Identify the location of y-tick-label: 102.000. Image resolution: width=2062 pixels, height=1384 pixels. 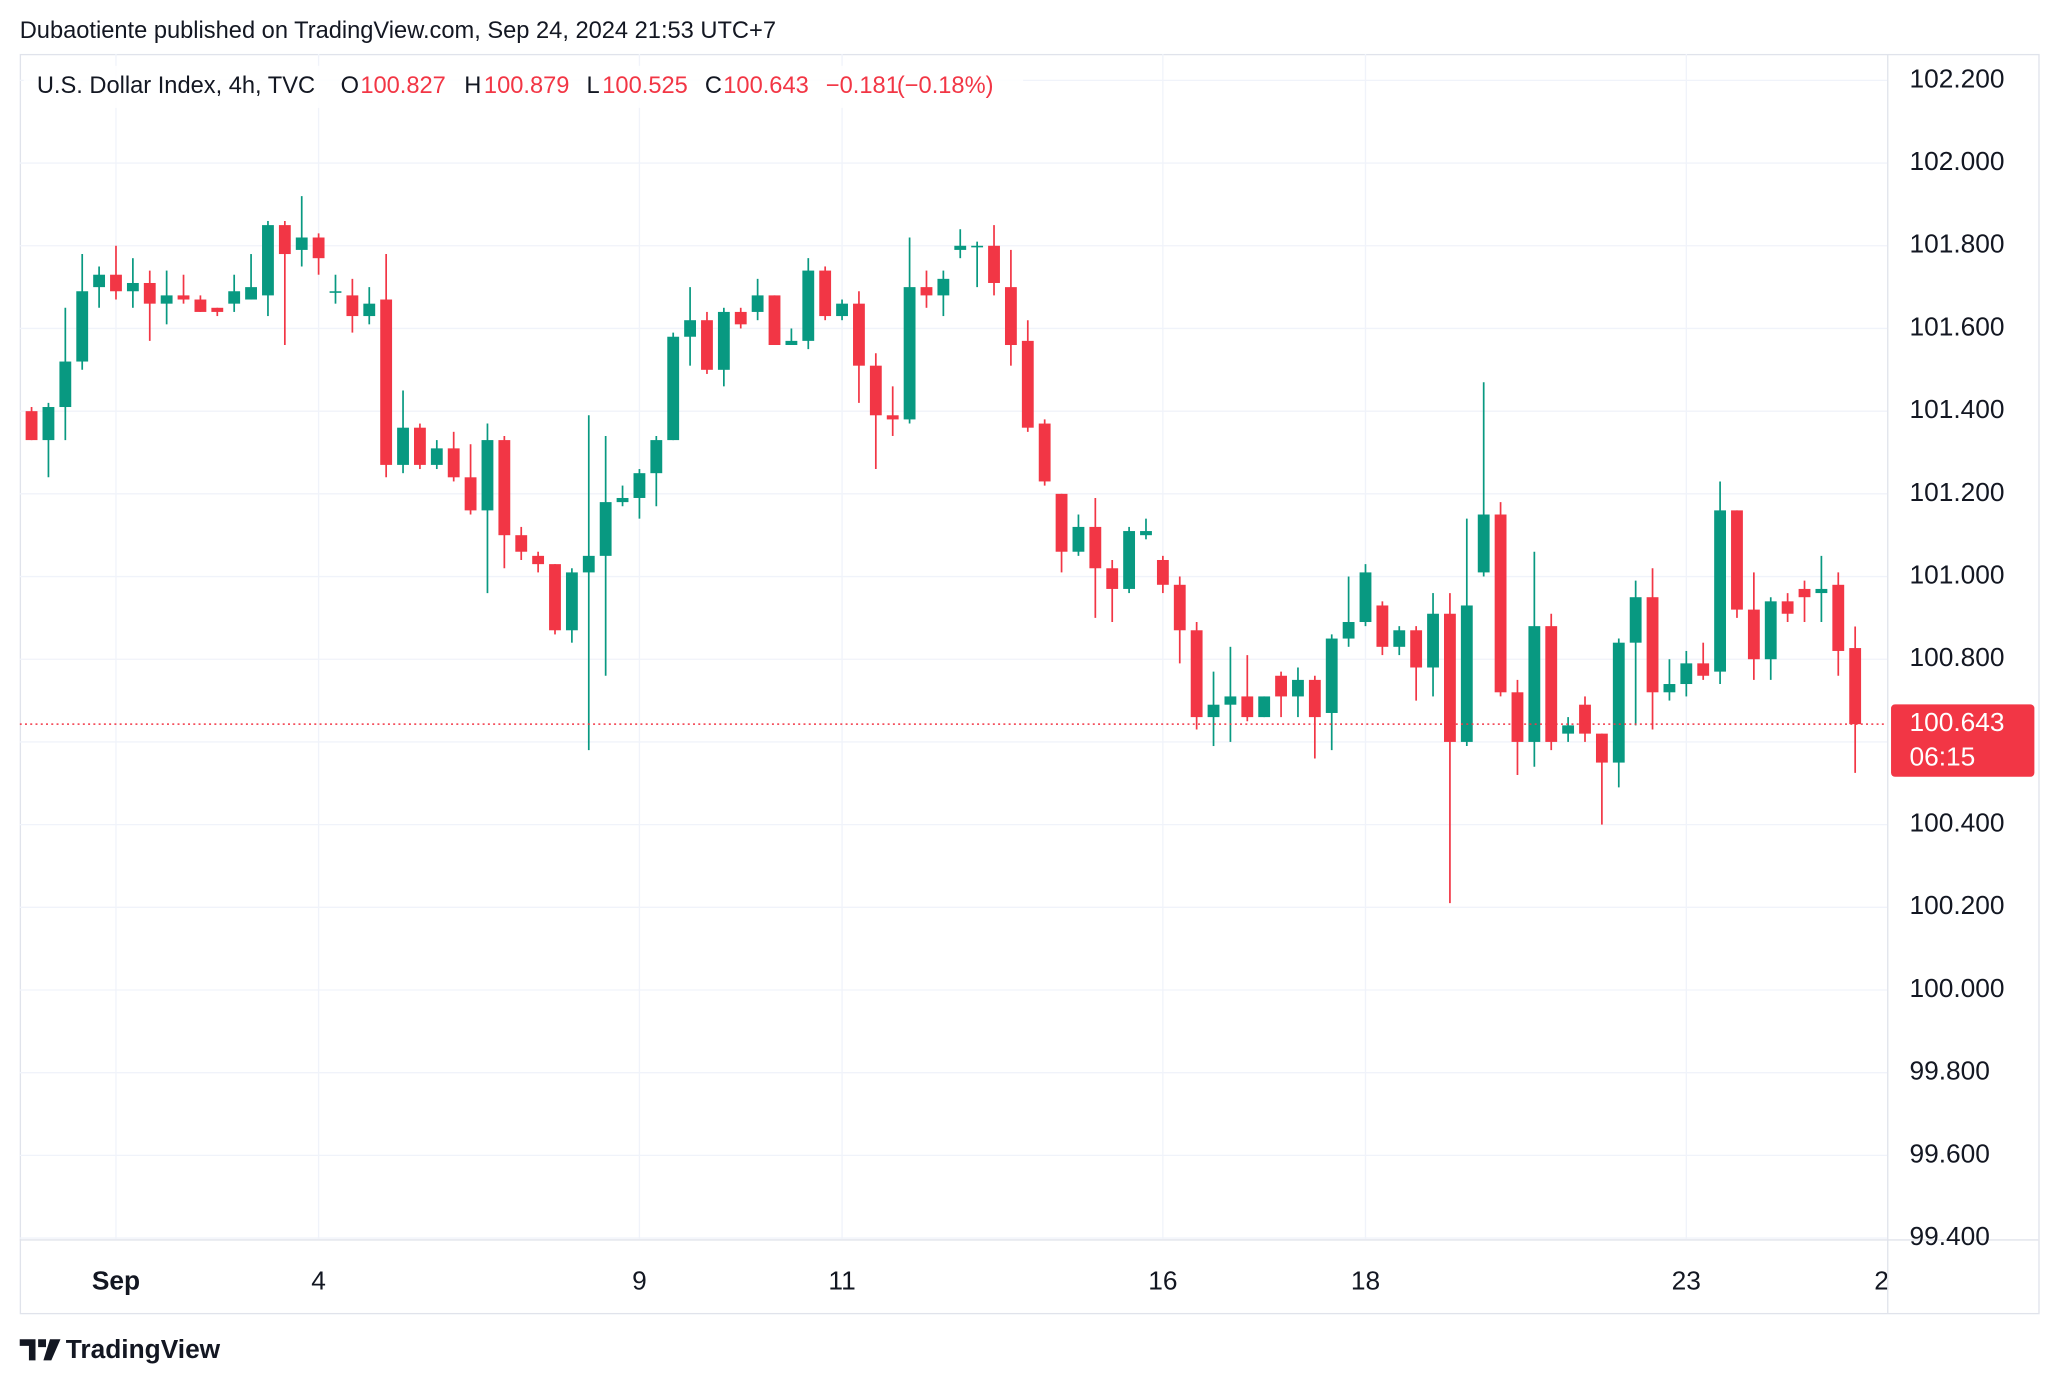
(1956, 161).